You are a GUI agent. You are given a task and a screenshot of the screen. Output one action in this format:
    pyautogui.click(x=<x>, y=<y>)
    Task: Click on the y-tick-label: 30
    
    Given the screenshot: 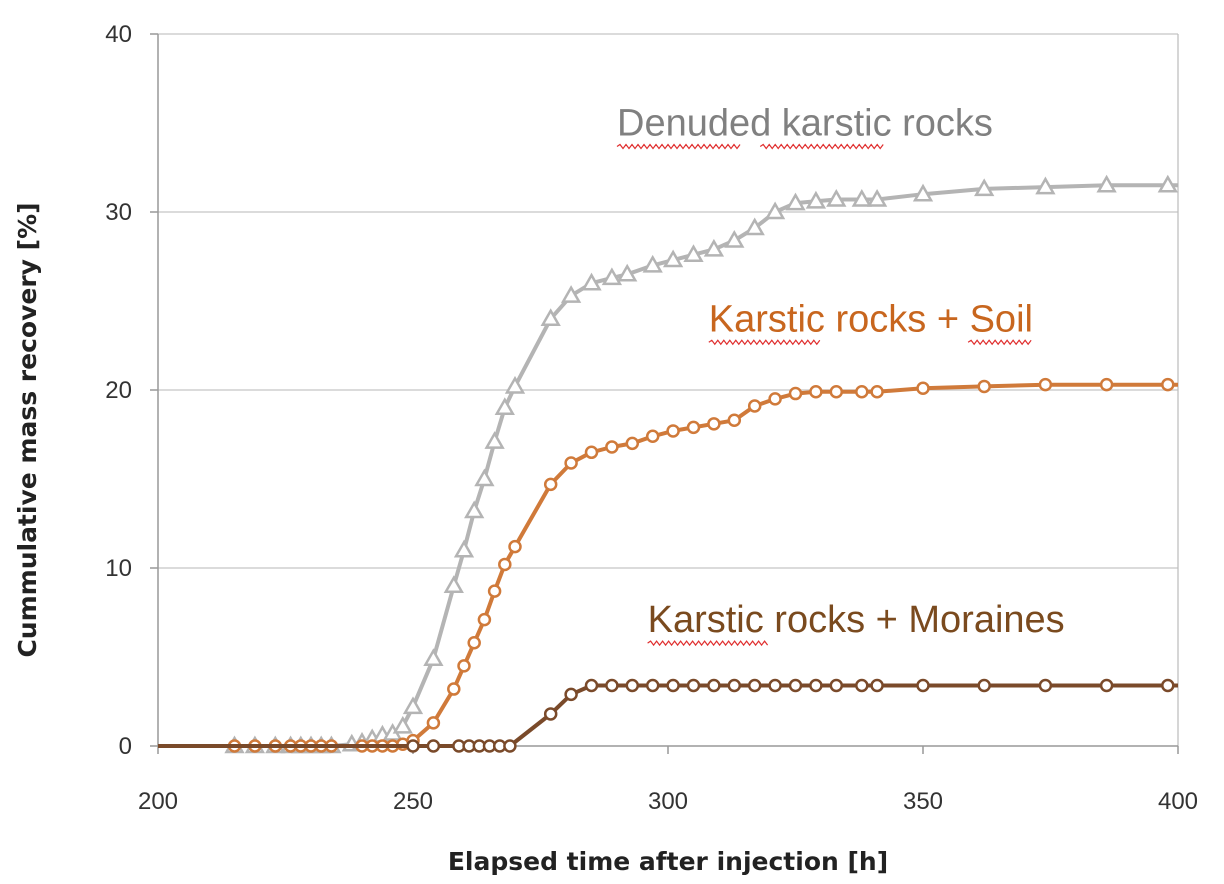 What is the action you would take?
    pyautogui.click(x=118, y=212)
    